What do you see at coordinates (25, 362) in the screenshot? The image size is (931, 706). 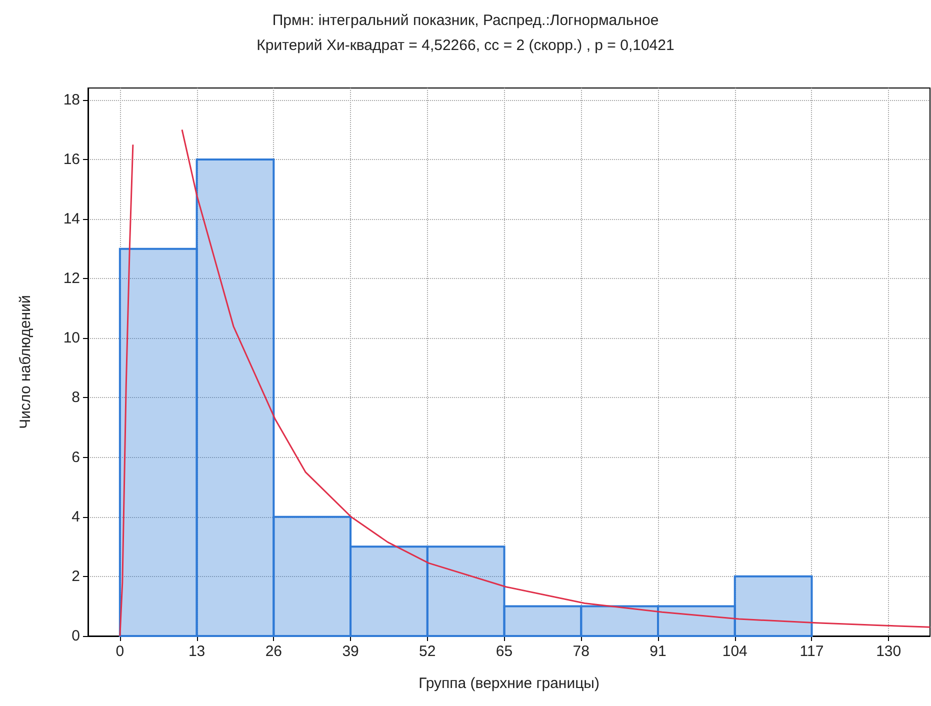 I see `y-axis-title: Число наблюдений` at bounding box center [25, 362].